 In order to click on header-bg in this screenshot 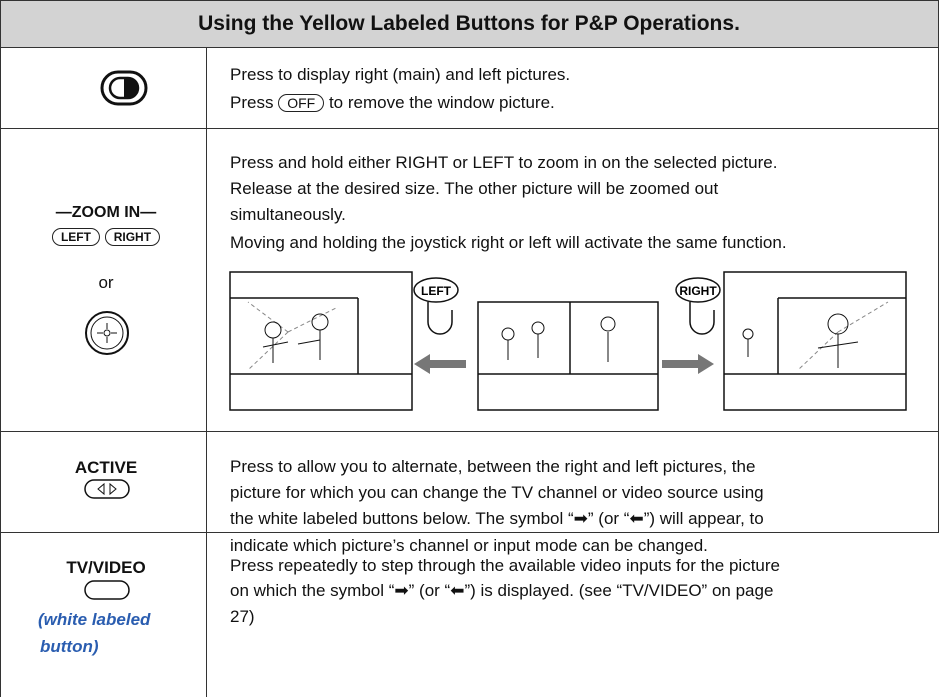, I will do `click(469, 23)`.